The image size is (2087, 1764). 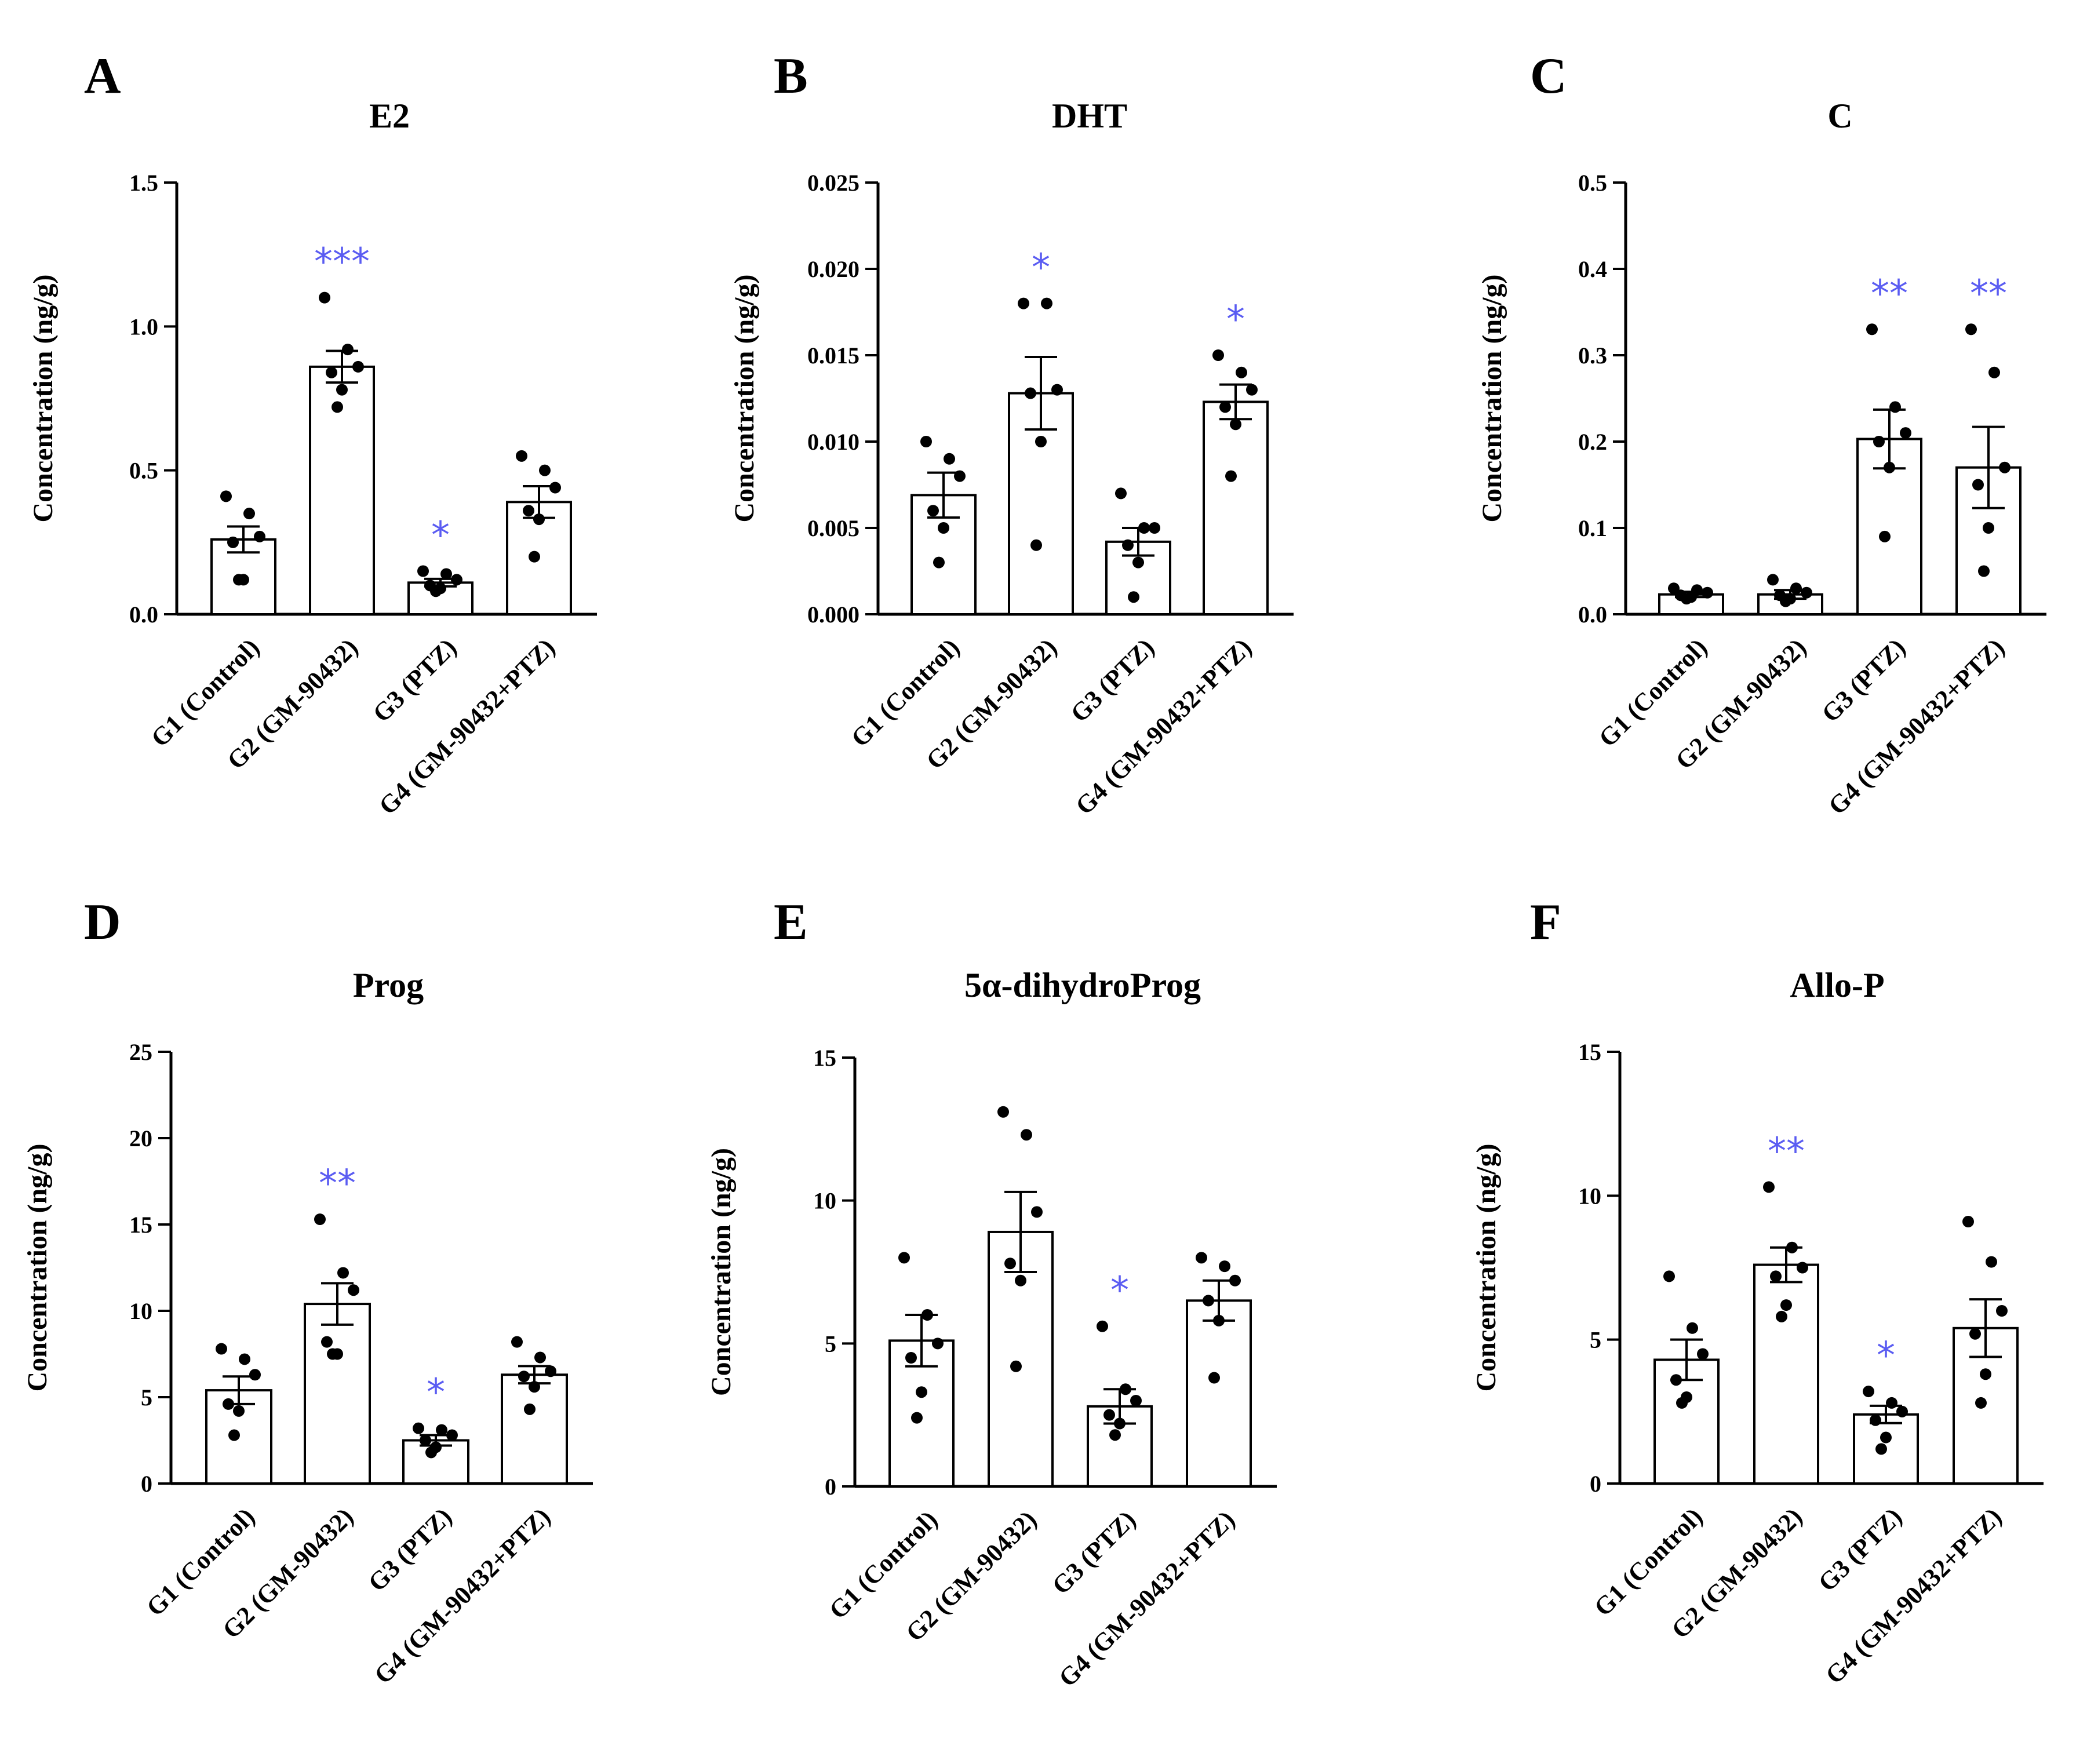 I want to click on y-tick-label: 0.0, so click(x=1592, y=615).